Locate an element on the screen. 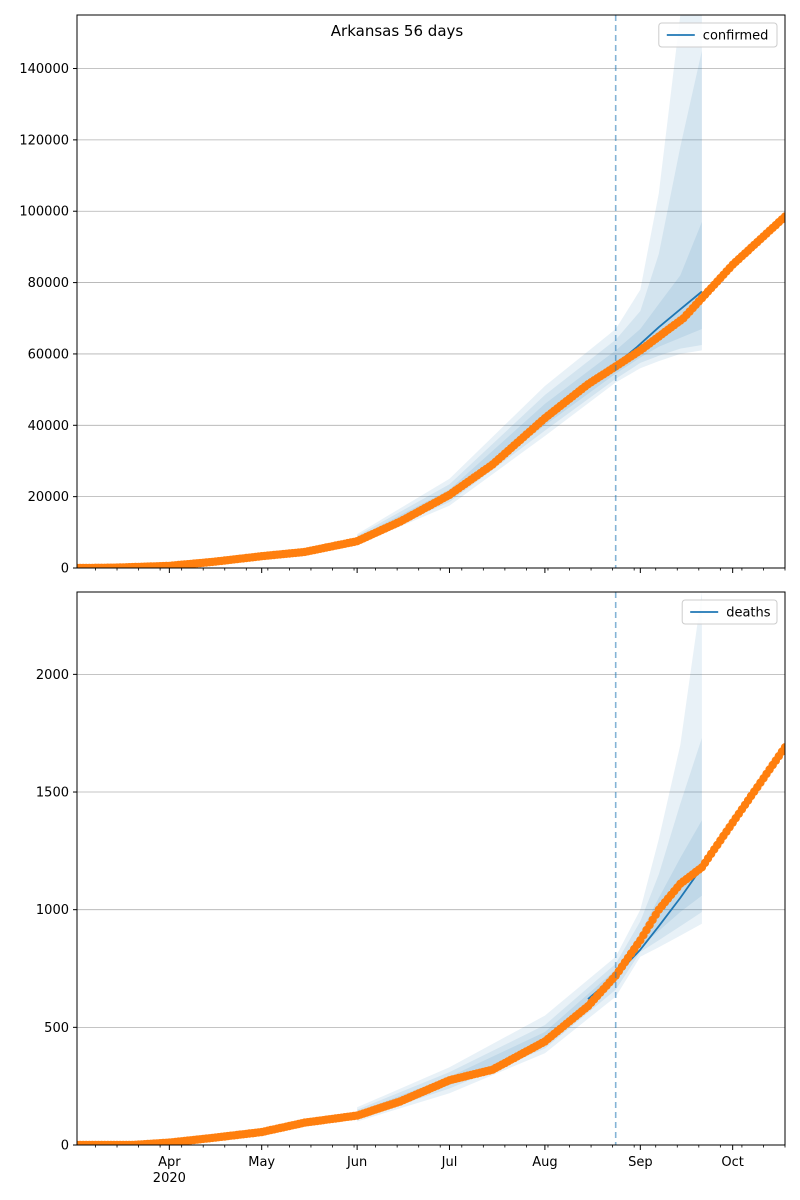 This screenshot has width=800, height=1200. y-tick-label: 1000 is located at coordinates (52, 910).